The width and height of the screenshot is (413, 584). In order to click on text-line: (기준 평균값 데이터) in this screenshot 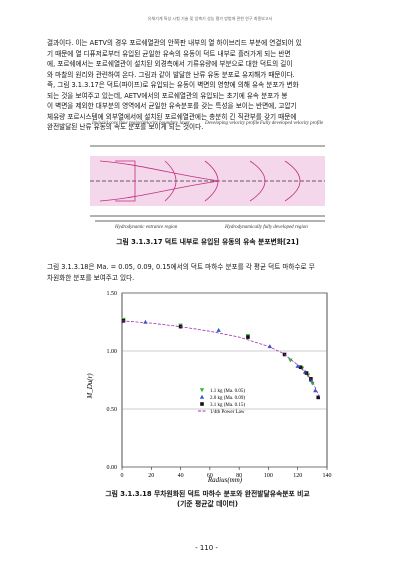, I will do `click(207, 504)`.